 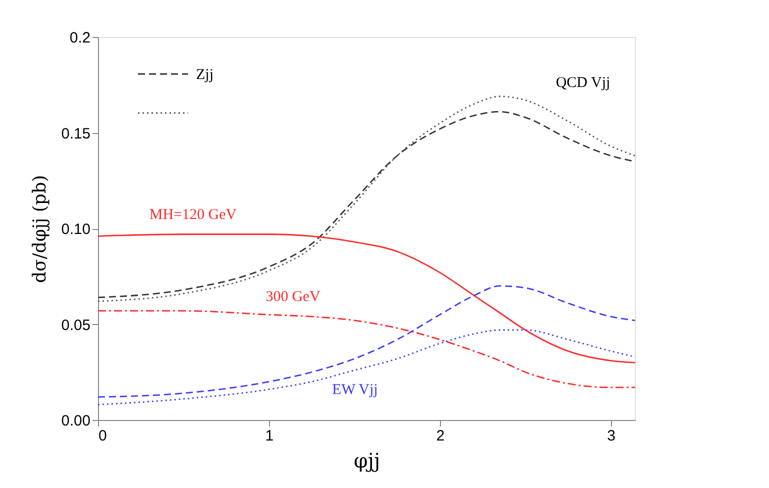 What do you see at coordinates (39, 229) in the screenshot?
I see `y-axis-title: dσ/dφjj (pb)` at bounding box center [39, 229].